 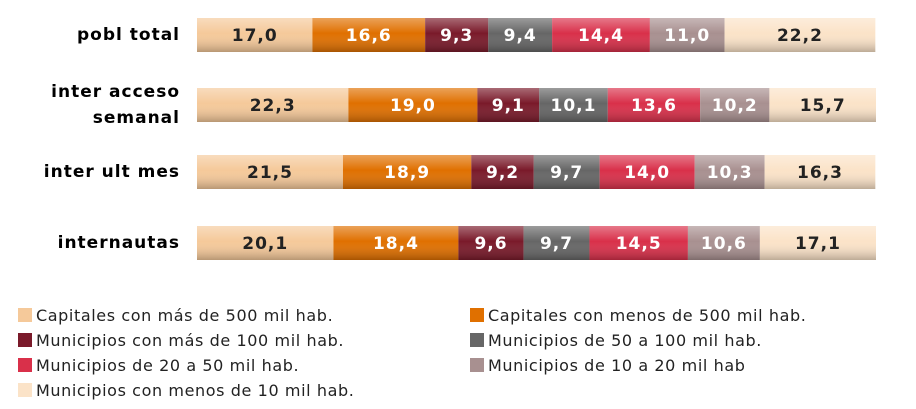 I want to click on legend-label: Municipios de 10 a 20 mil hab, so click(x=617, y=365).